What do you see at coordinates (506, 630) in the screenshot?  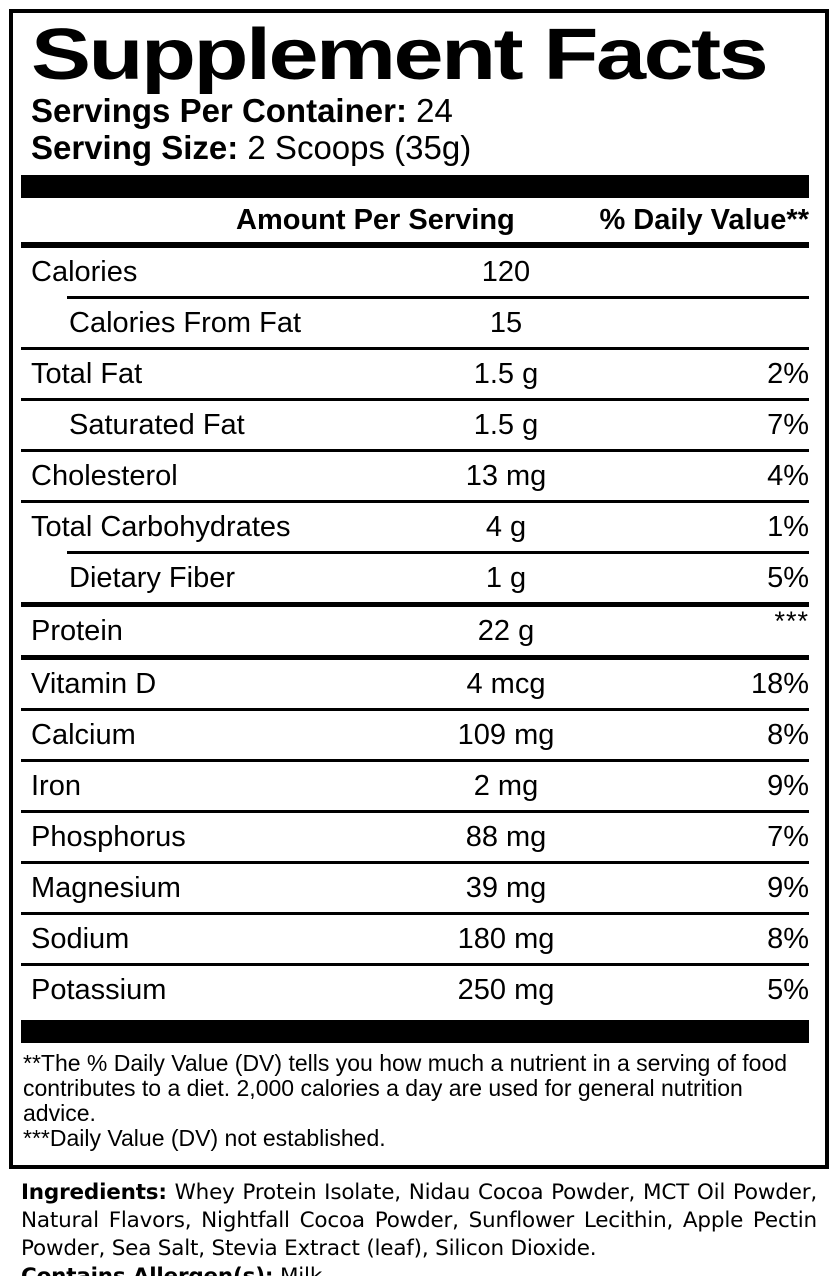 I see `nutrient-amount: 22 g` at bounding box center [506, 630].